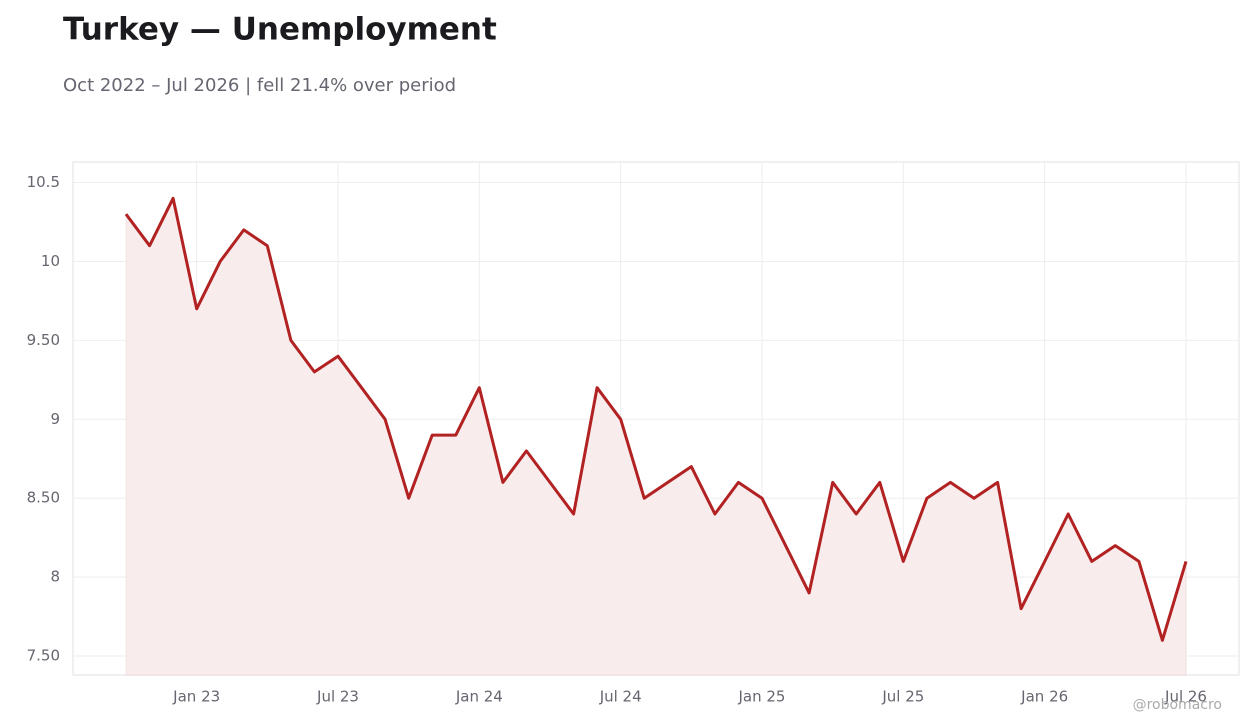 This screenshot has height=728, width=1260. What do you see at coordinates (1044, 697) in the screenshot?
I see `x-tick-label: Jan 26` at bounding box center [1044, 697].